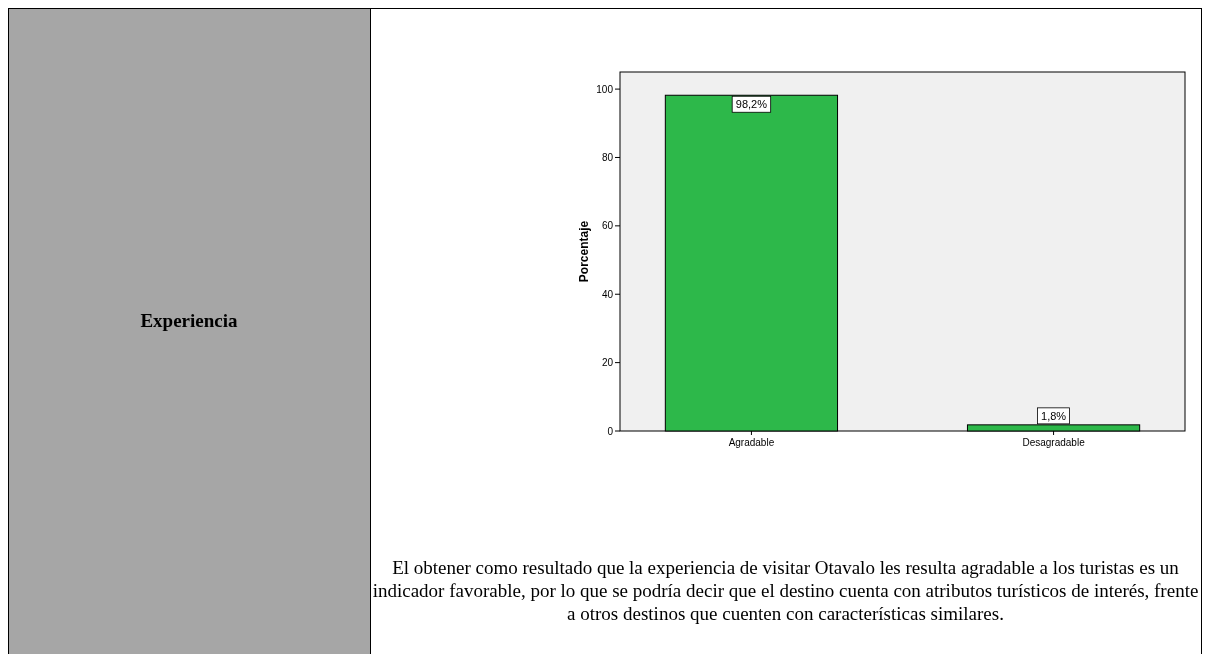 This screenshot has height=662, width=1211. I want to click on y-tick-label: 40, so click(607, 294).